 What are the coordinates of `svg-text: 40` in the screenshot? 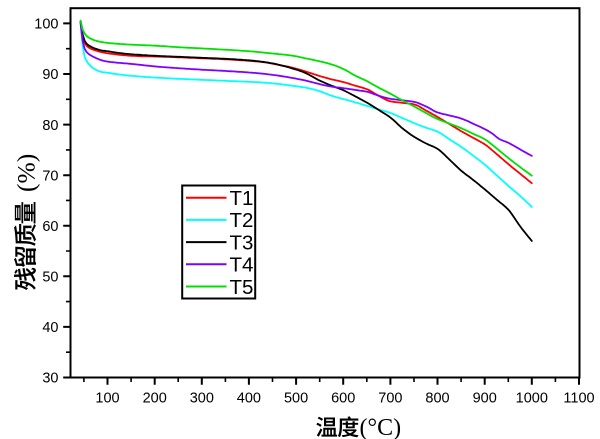 It's located at (50, 328).